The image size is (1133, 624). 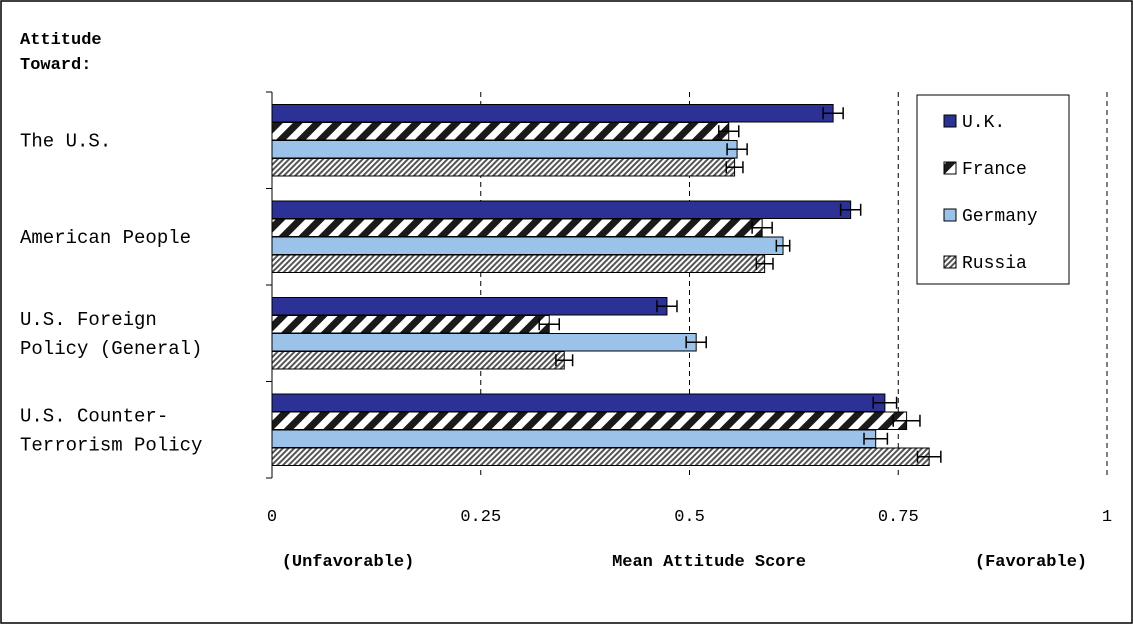 I want to click on x-tick-label: 0.5, so click(x=689, y=517).